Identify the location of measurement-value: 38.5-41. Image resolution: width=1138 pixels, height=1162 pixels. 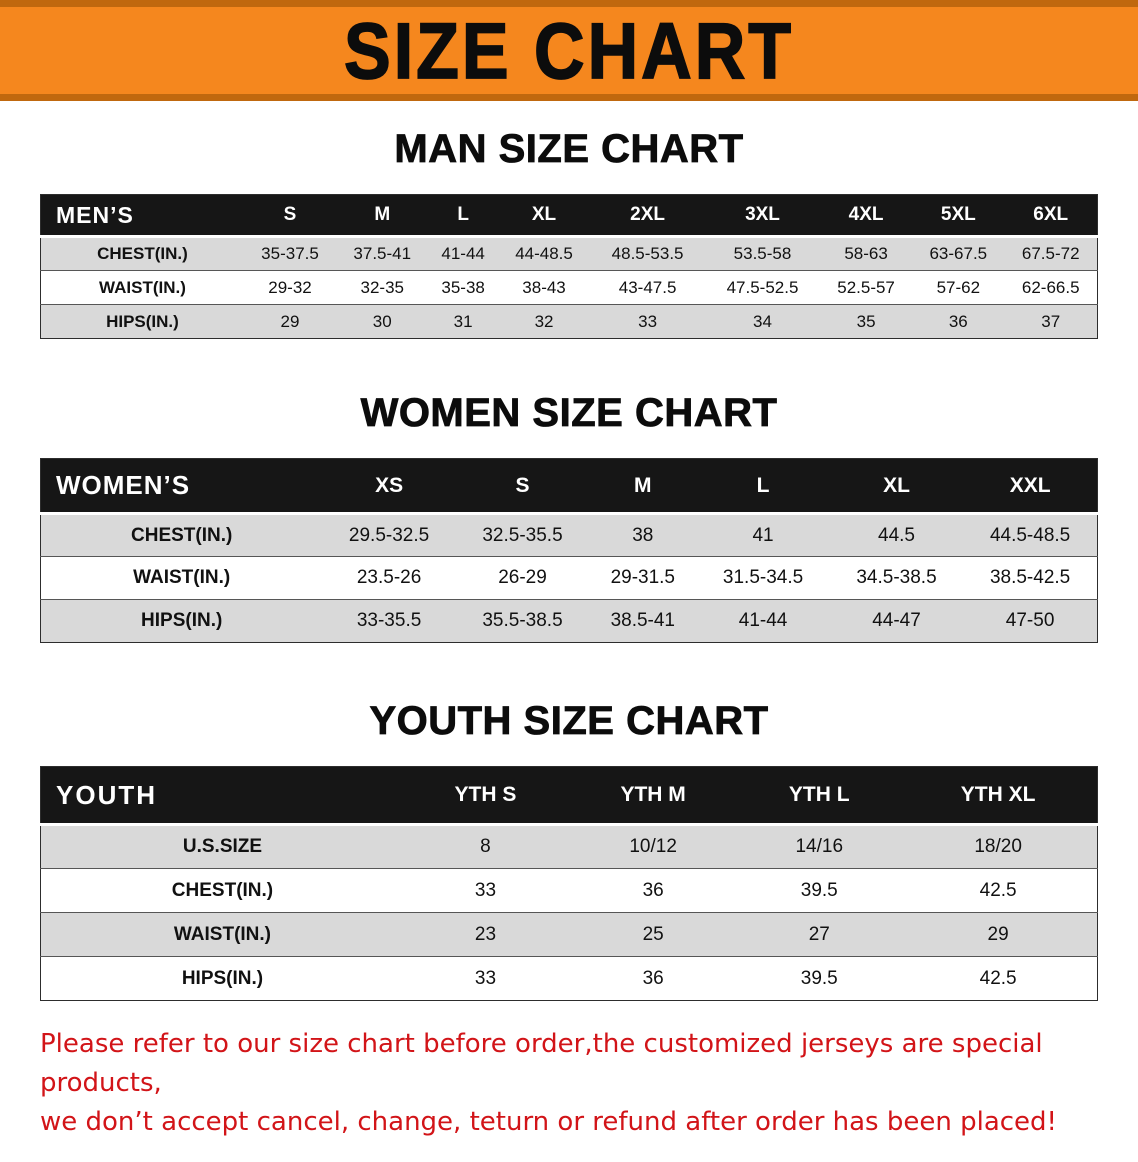
(643, 621).